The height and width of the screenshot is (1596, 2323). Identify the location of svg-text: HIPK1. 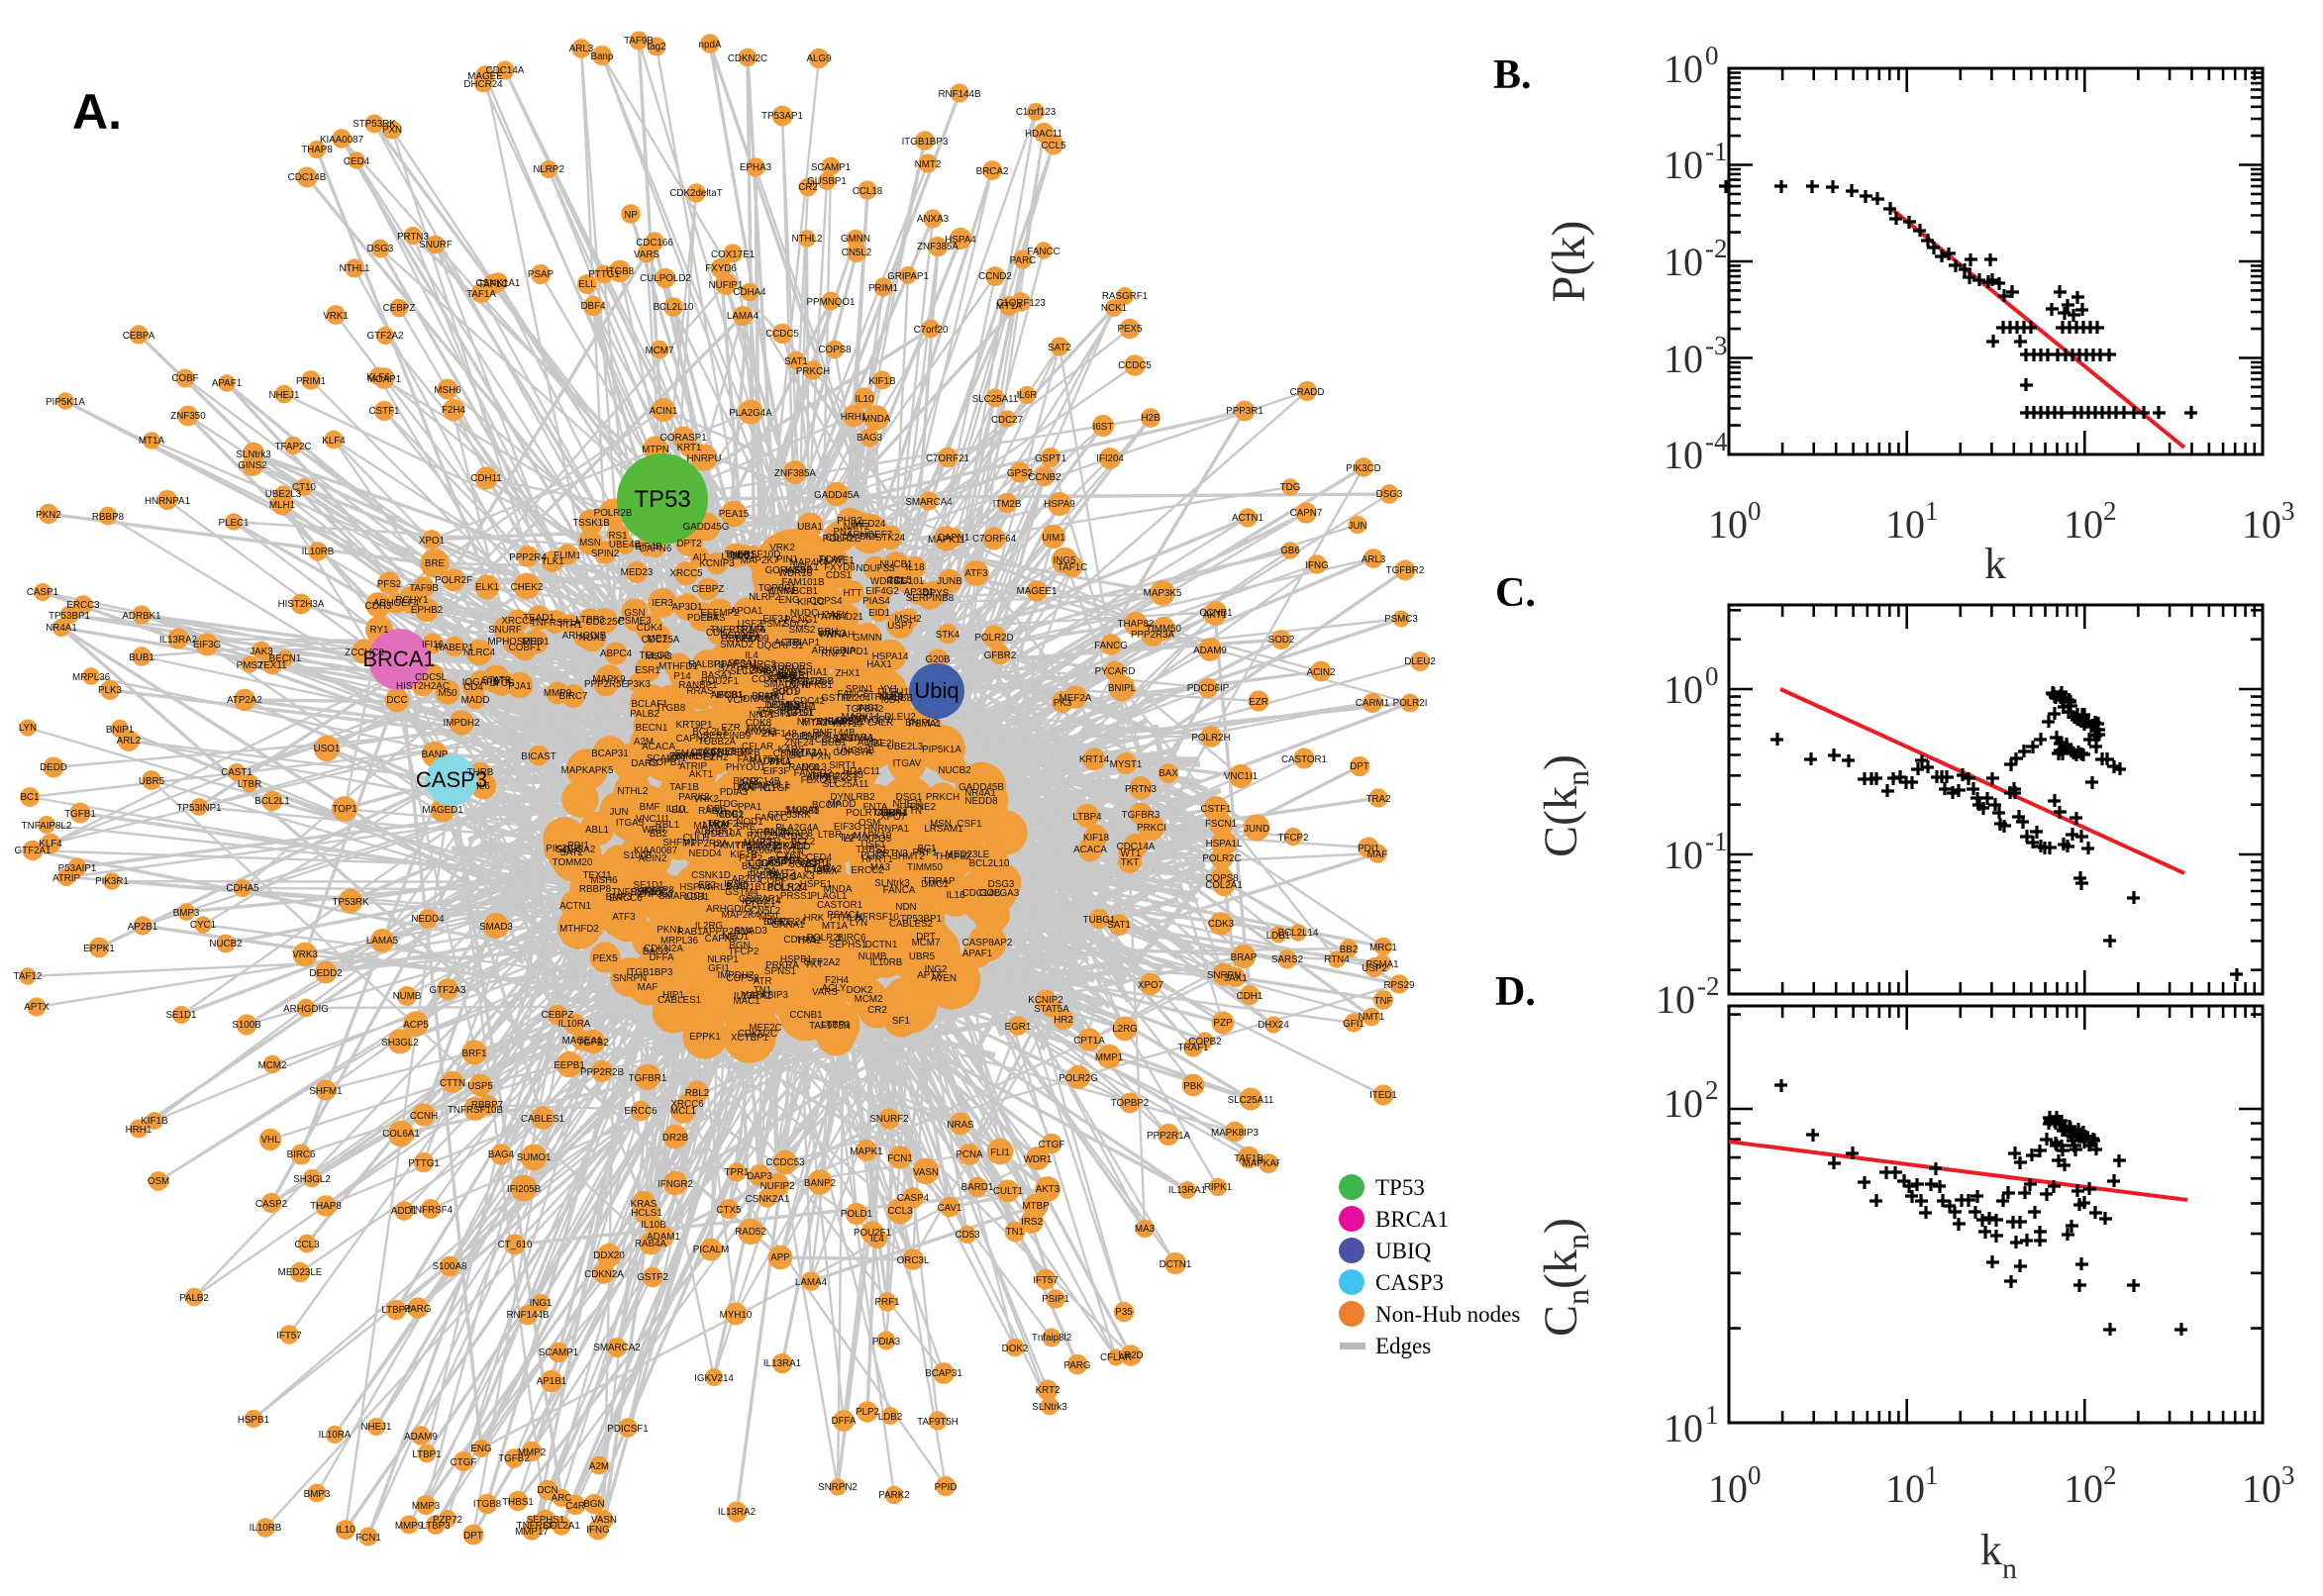
(771, 697).